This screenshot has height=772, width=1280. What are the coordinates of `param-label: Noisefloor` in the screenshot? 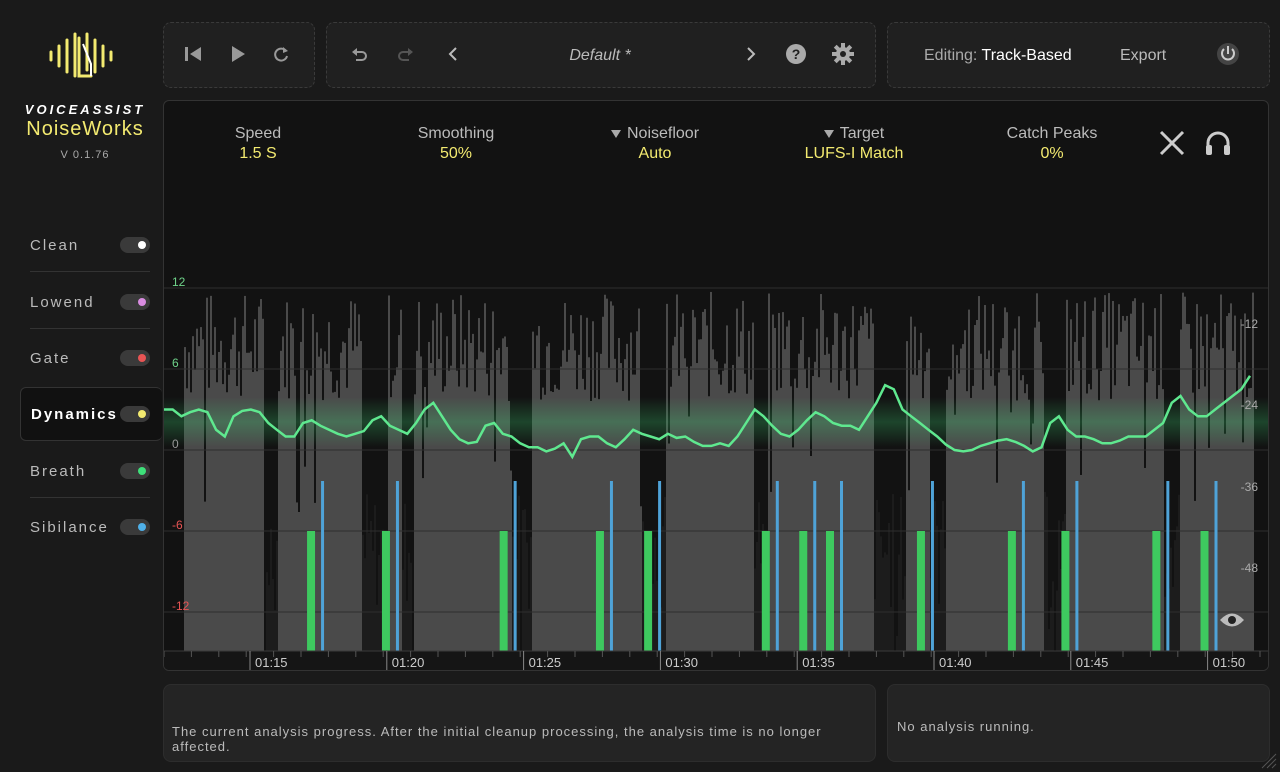 It's located at (663, 133).